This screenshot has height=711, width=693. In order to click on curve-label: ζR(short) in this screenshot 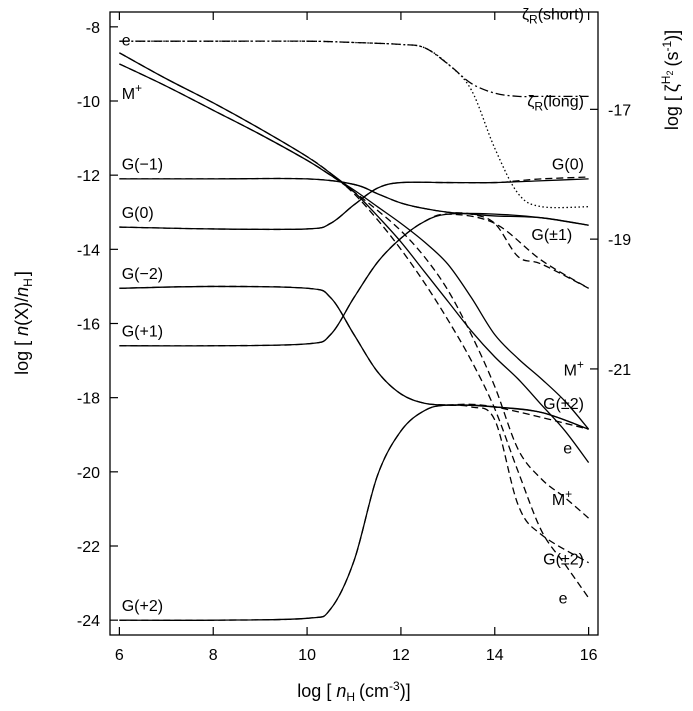, I will do `click(553, 16)`.